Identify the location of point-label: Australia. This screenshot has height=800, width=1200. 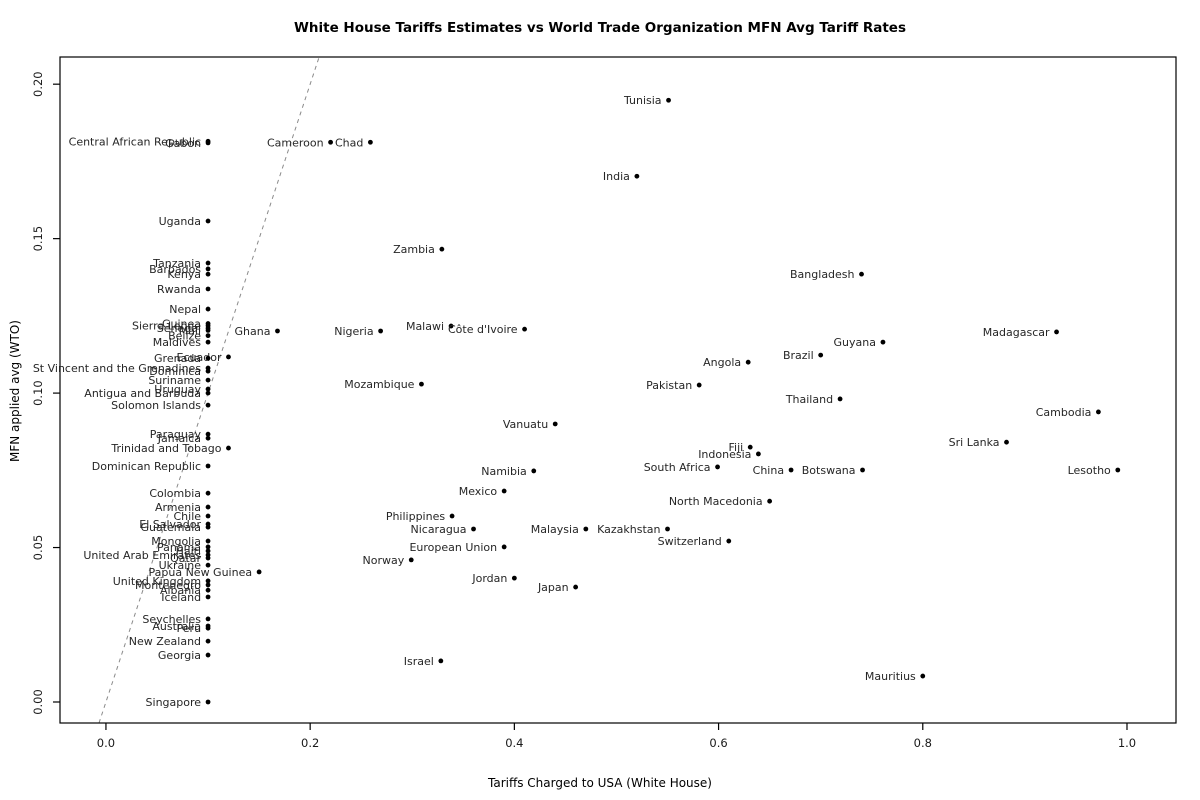
(176, 626).